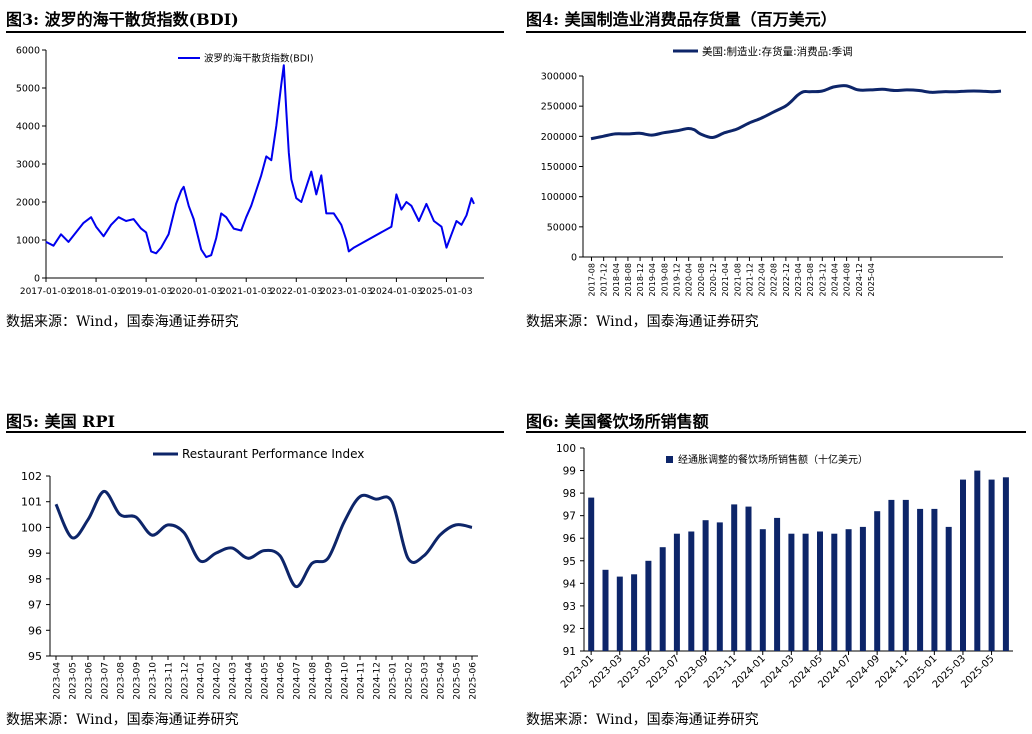 The width and height of the screenshot is (1032, 734). What do you see at coordinates (35, 630) in the screenshot?
I see `y-tick-label: 96` at bounding box center [35, 630].